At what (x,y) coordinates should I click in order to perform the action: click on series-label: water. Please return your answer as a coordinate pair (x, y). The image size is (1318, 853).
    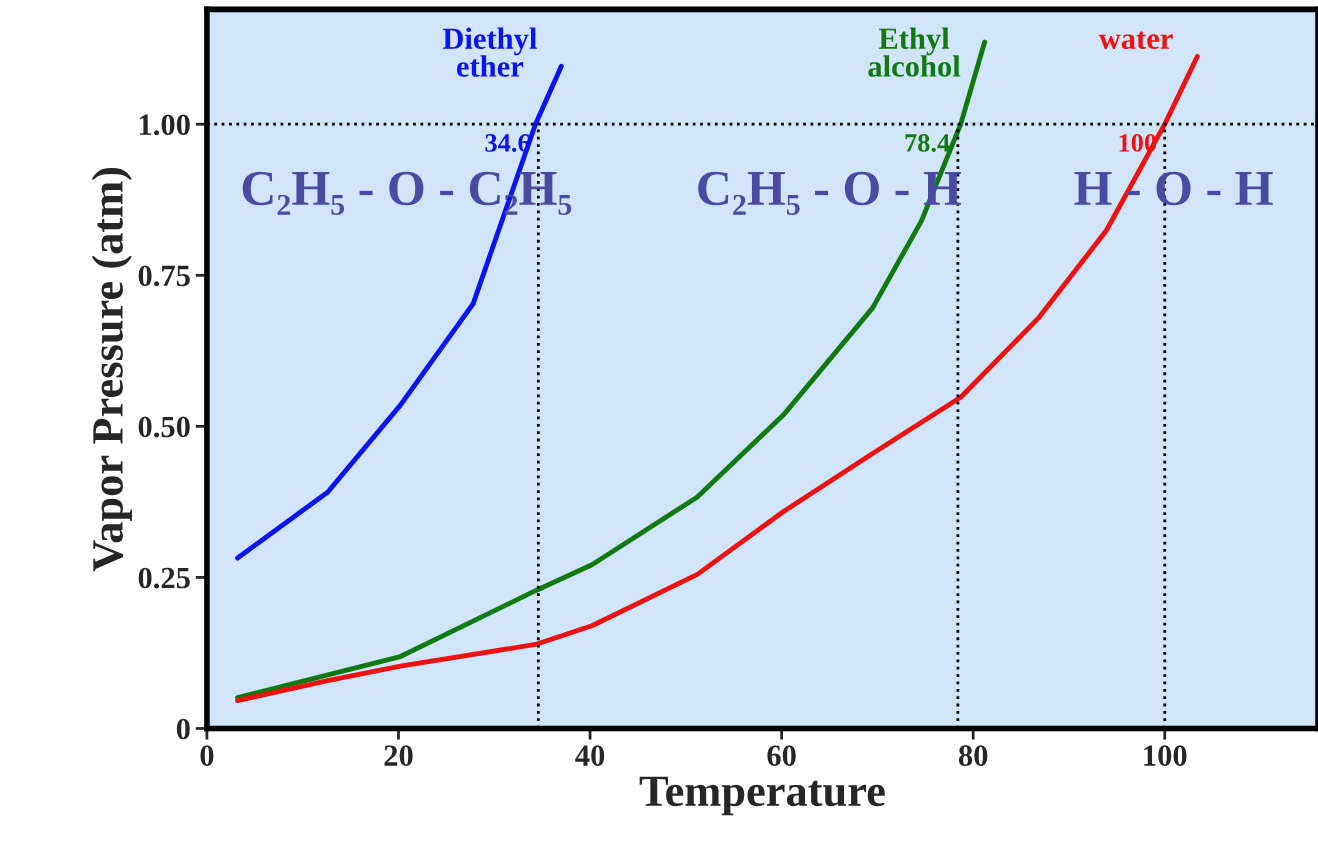
    Looking at the image, I should click on (1135, 40).